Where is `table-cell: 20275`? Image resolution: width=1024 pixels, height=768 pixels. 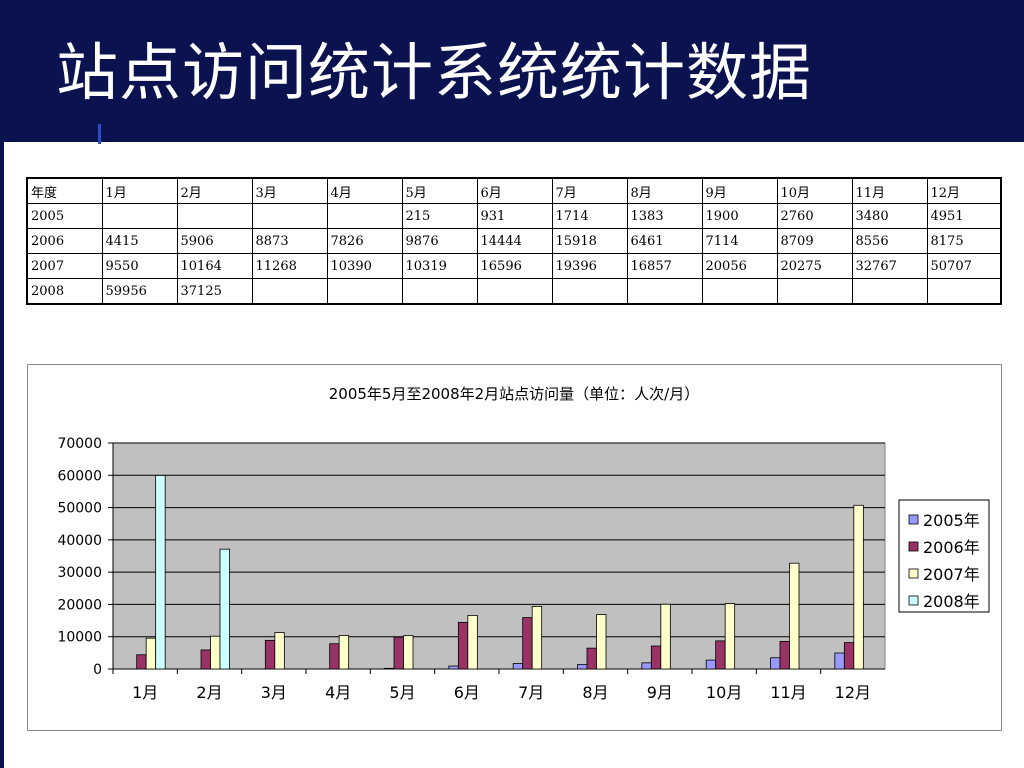 table-cell: 20275 is located at coordinates (814, 266).